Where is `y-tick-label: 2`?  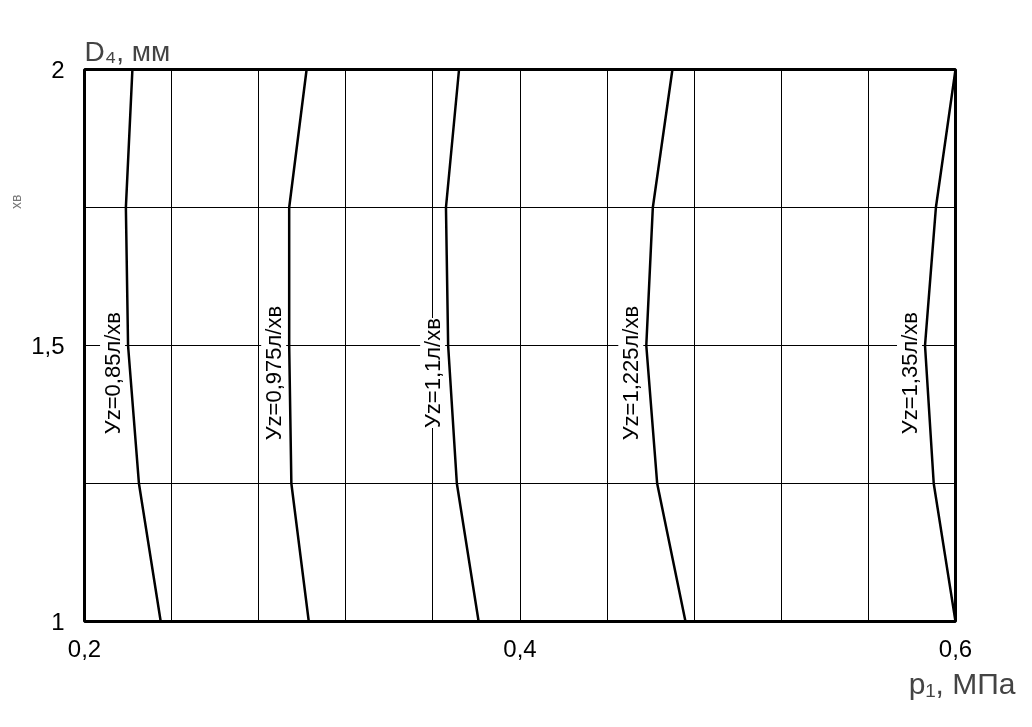 y-tick-label: 2 is located at coordinates (58, 69).